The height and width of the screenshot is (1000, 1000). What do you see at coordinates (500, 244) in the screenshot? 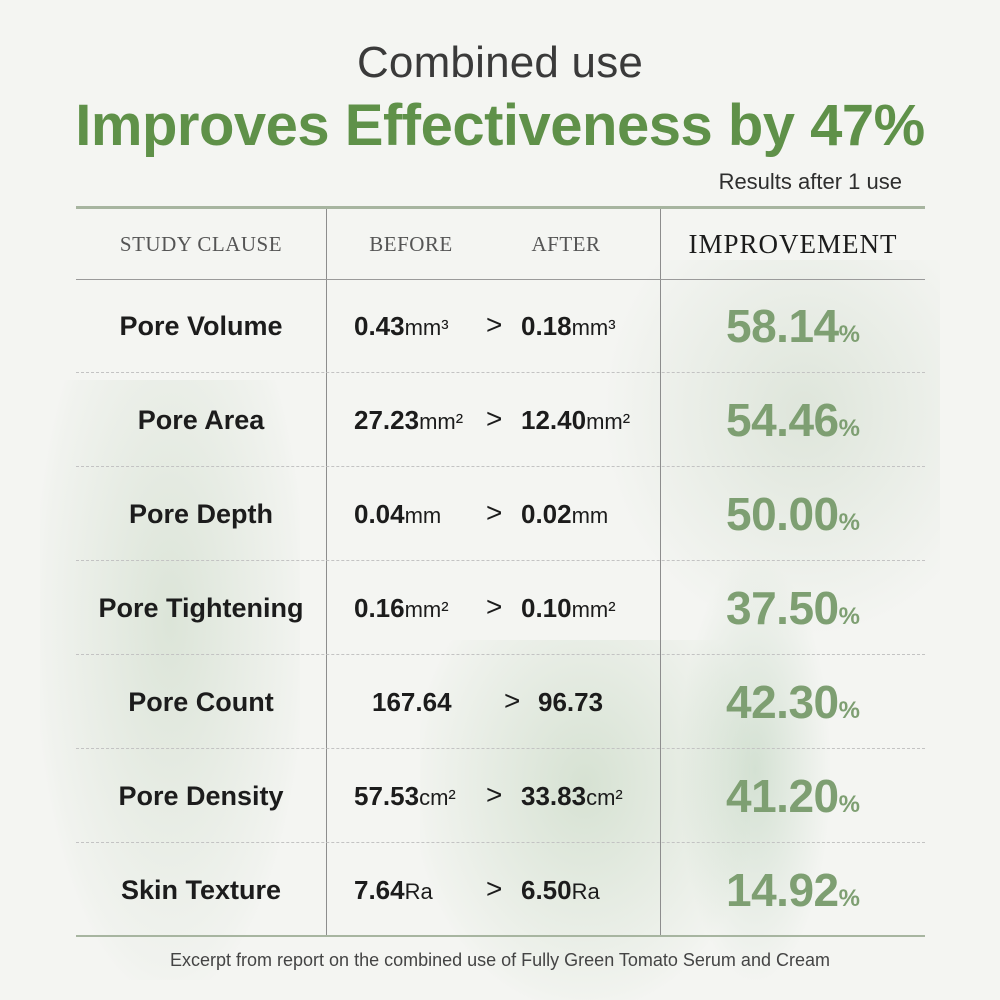
I see `table-header: STUDY CLAUSE BEFORE AFTER IMPROVEMENT` at bounding box center [500, 244].